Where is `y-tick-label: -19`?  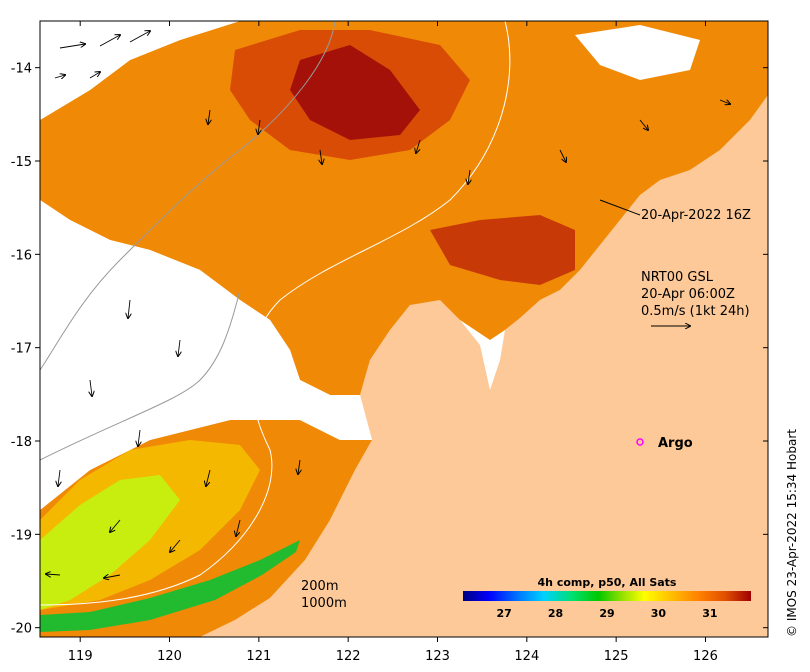
y-tick-label: -19 is located at coordinates (21, 535).